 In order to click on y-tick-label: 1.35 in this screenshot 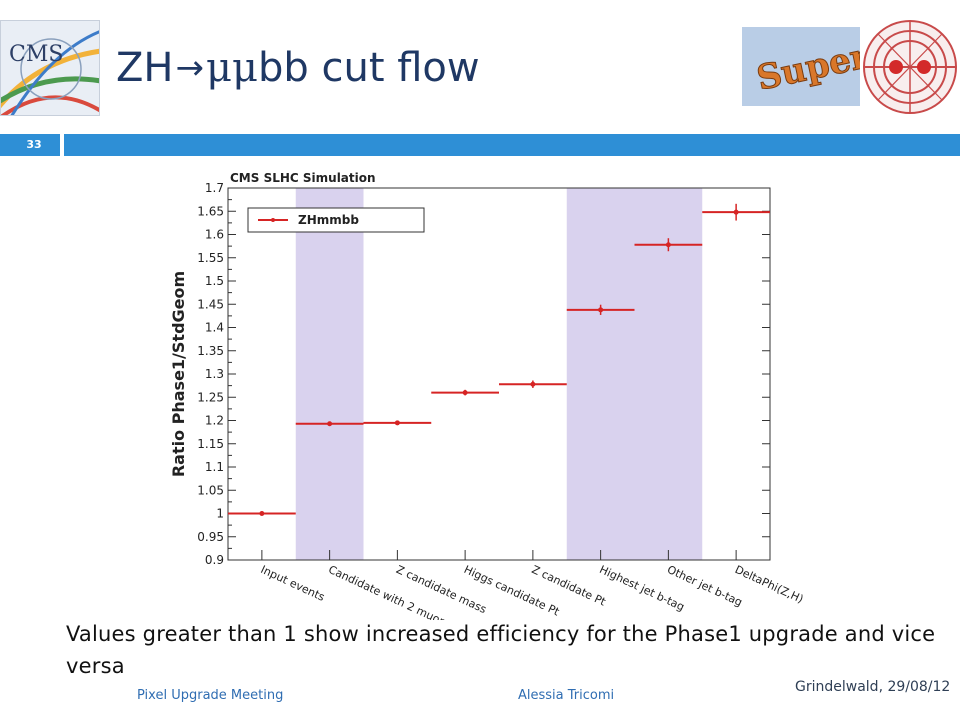, I will do `click(210, 351)`.